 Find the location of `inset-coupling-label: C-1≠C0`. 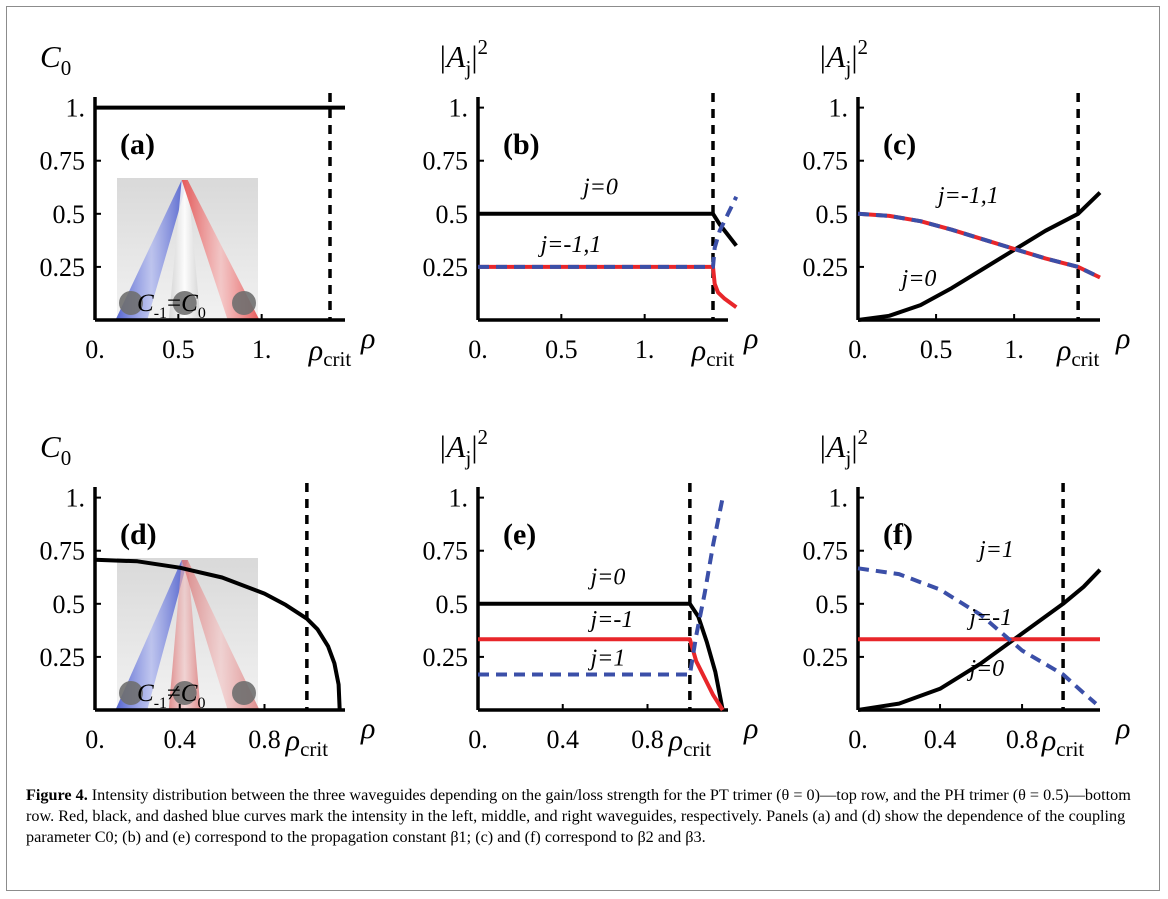

inset-coupling-label: C-1≠C0 is located at coordinates (171, 696).